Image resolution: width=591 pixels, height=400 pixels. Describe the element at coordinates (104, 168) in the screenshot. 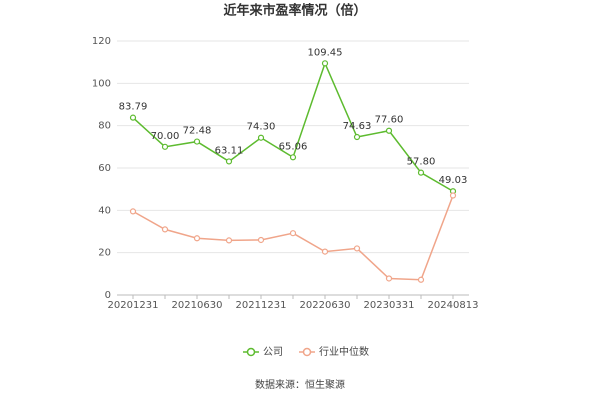

I see `y-tick-label: 60` at that location.